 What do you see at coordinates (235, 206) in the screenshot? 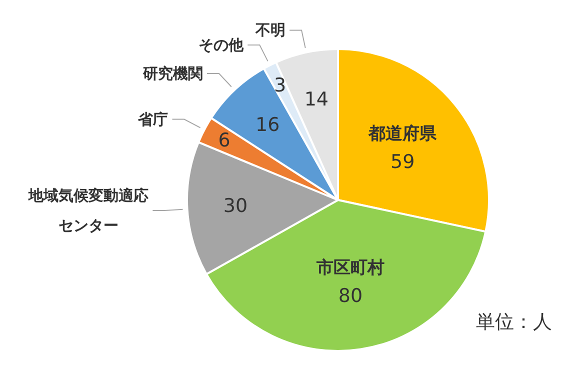
I see `data-label: 30` at bounding box center [235, 206].